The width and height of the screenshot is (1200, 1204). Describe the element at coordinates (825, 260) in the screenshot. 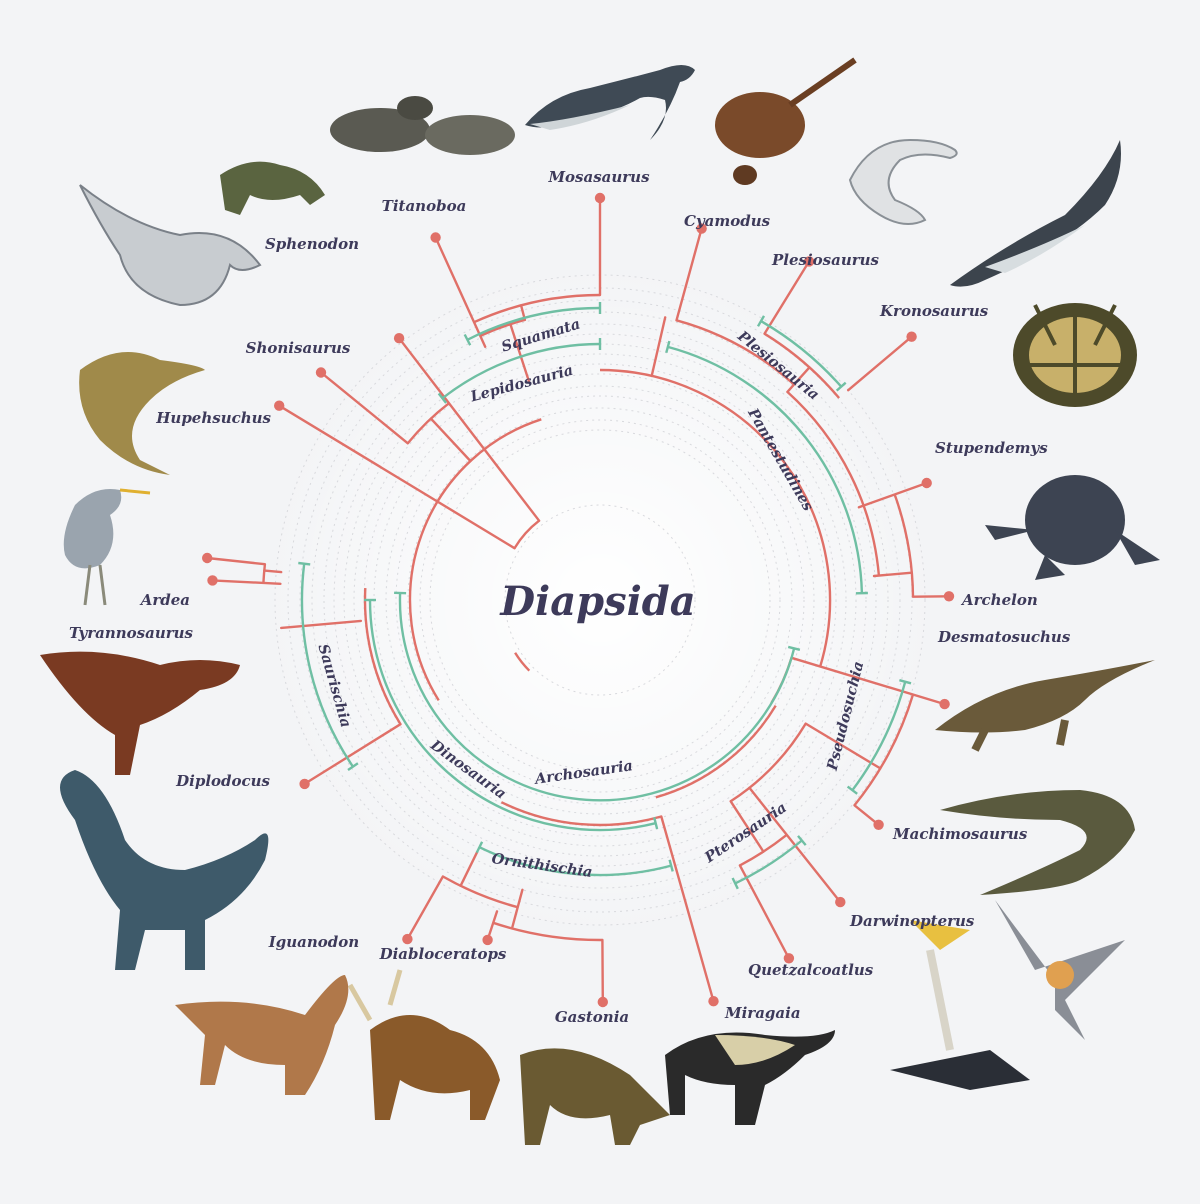

I see `taxon-label-plesiosaurus: Plesiosaurus` at that location.